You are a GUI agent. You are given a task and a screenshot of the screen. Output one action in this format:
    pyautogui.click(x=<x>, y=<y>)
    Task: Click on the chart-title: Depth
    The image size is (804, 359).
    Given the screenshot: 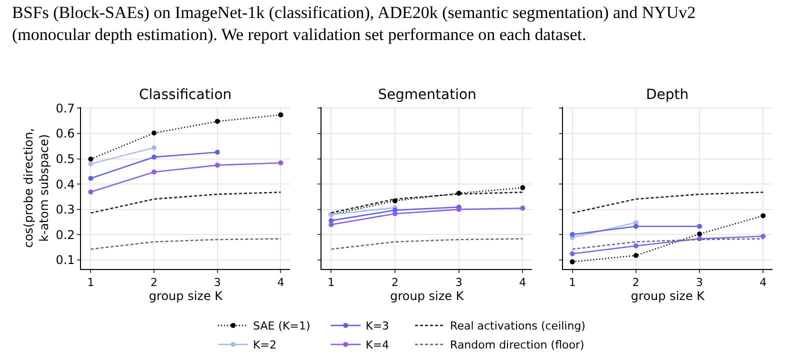 What is the action you would take?
    pyautogui.click(x=667, y=95)
    